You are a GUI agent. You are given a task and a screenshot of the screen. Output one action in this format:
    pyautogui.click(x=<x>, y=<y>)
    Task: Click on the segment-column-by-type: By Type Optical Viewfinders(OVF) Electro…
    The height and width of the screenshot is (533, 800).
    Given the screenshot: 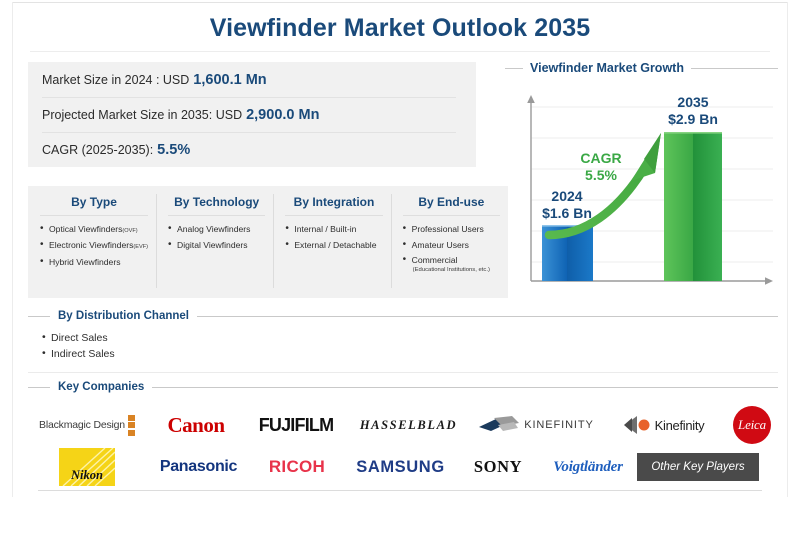 What is the action you would take?
    pyautogui.click(x=92, y=242)
    